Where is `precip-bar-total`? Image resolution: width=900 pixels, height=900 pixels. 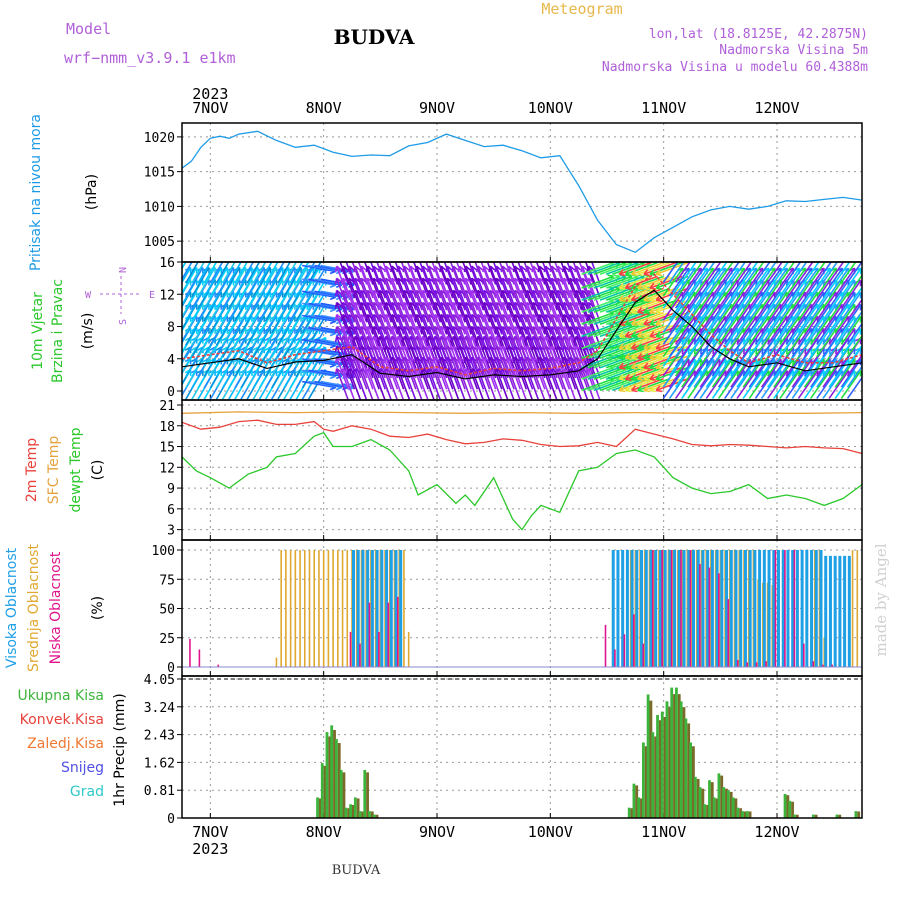 precip-bar-total is located at coordinates (629, 812).